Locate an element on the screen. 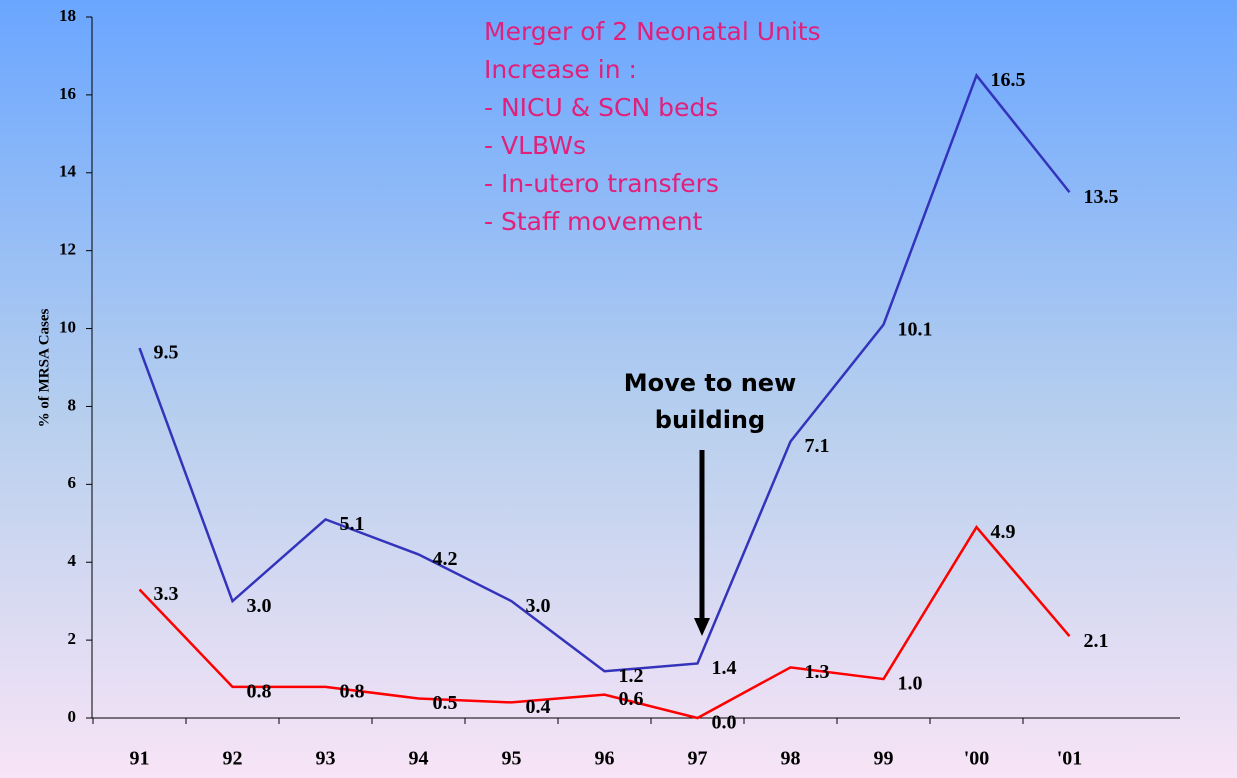 The width and height of the screenshot is (1237, 778). y-tick-label: 10 is located at coordinates (67, 326).